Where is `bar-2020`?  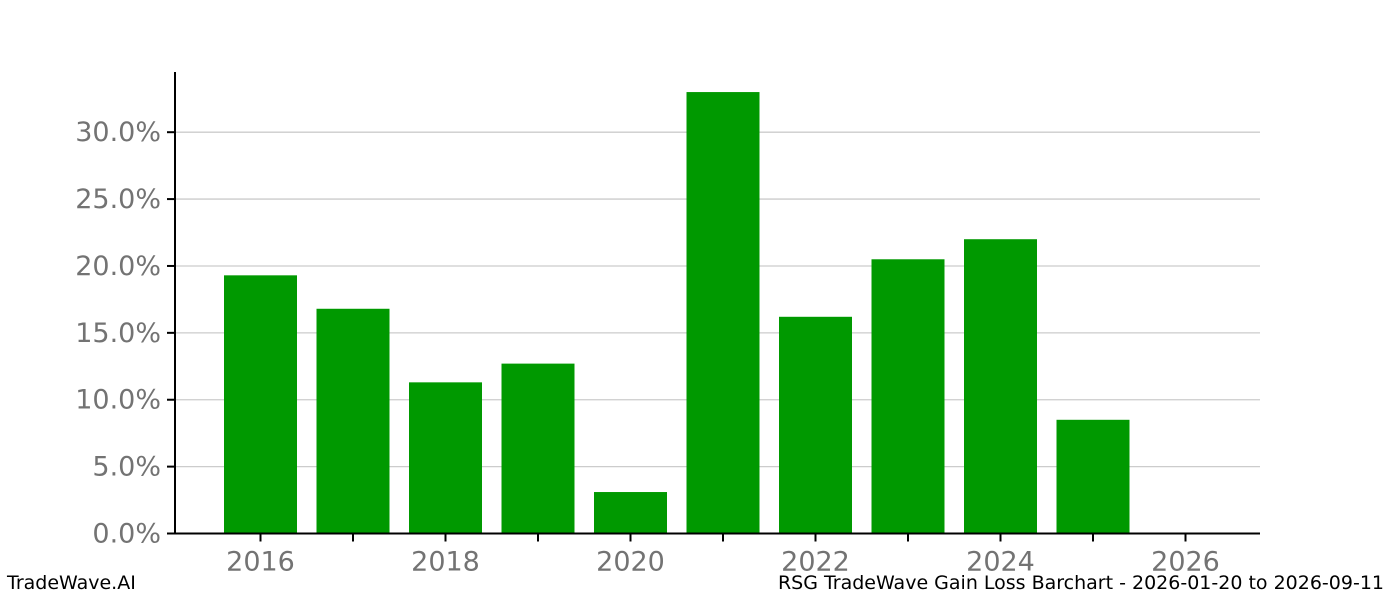 bar-2020 is located at coordinates (630, 513).